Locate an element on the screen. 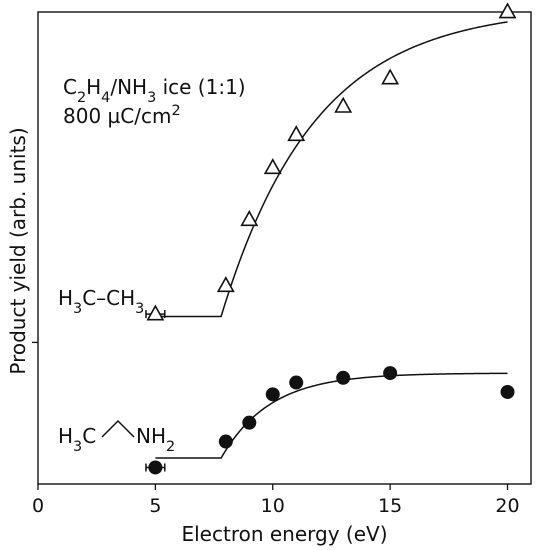  dose-annotation: 800 µC/cm2 is located at coordinates (122, 115).